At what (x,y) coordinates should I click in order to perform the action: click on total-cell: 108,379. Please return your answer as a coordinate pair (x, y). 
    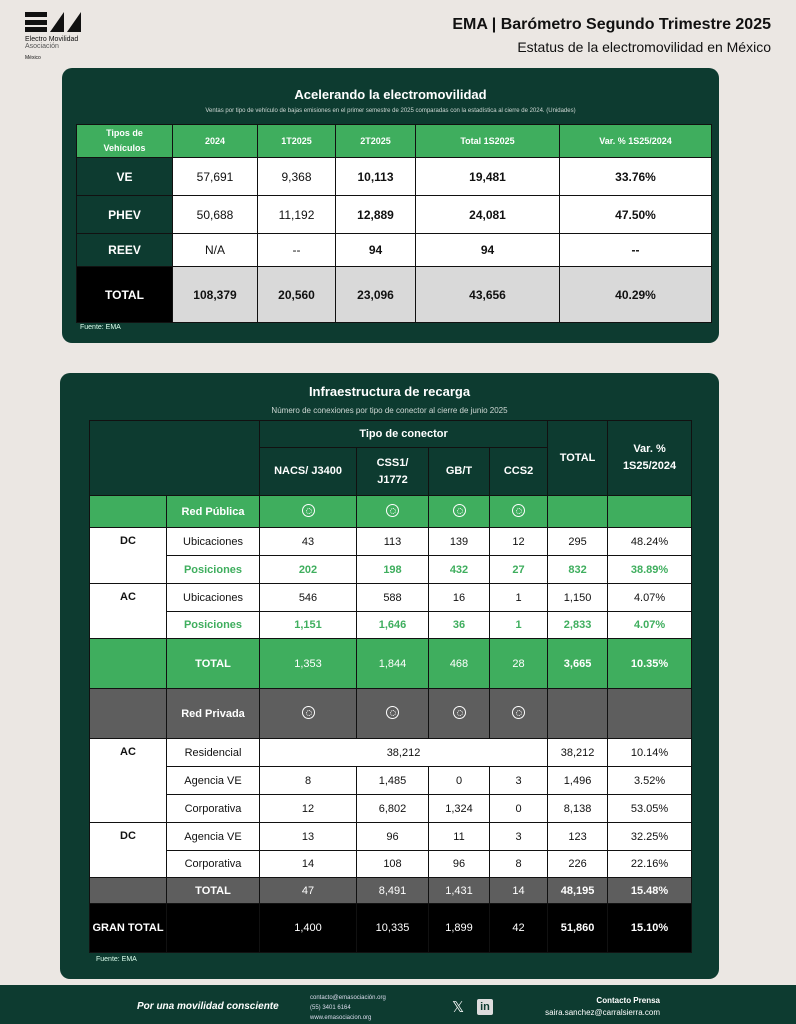
    Looking at the image, I should click on (215, 294).